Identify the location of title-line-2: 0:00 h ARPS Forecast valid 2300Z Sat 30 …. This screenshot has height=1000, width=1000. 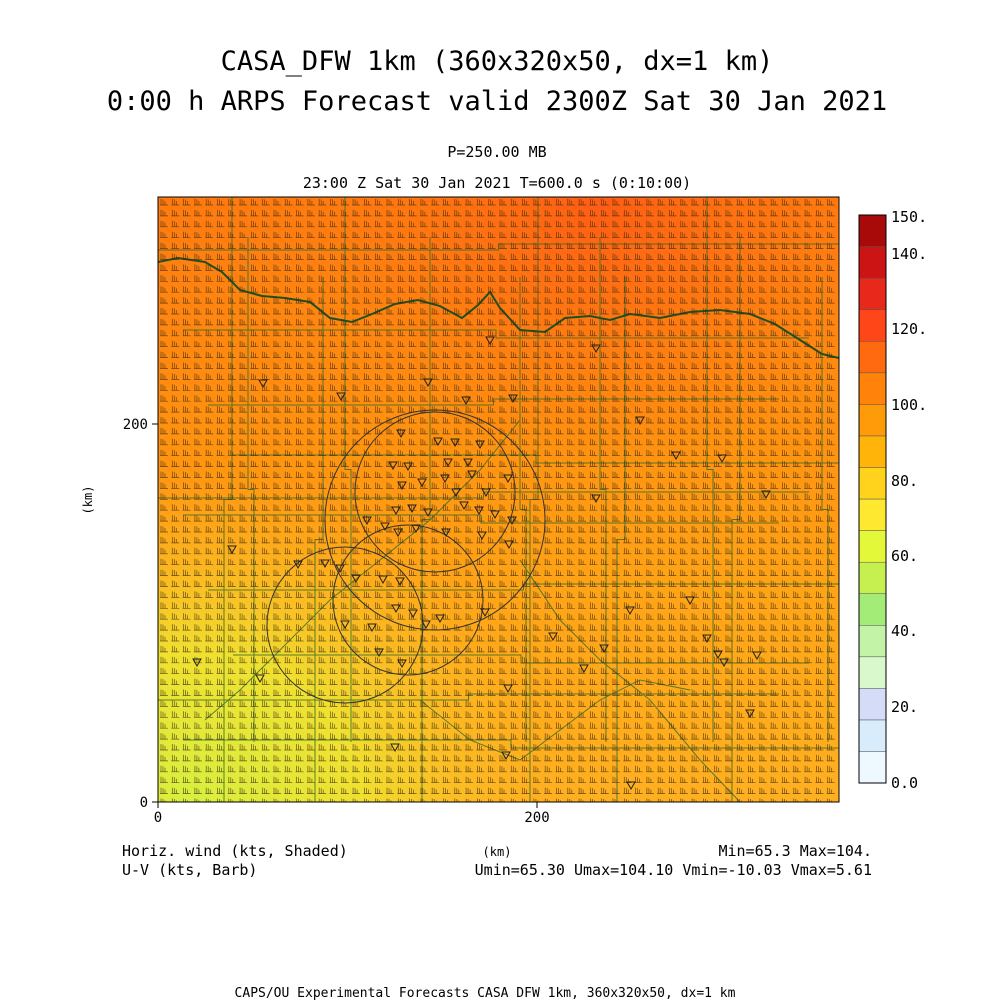
(497, 101).